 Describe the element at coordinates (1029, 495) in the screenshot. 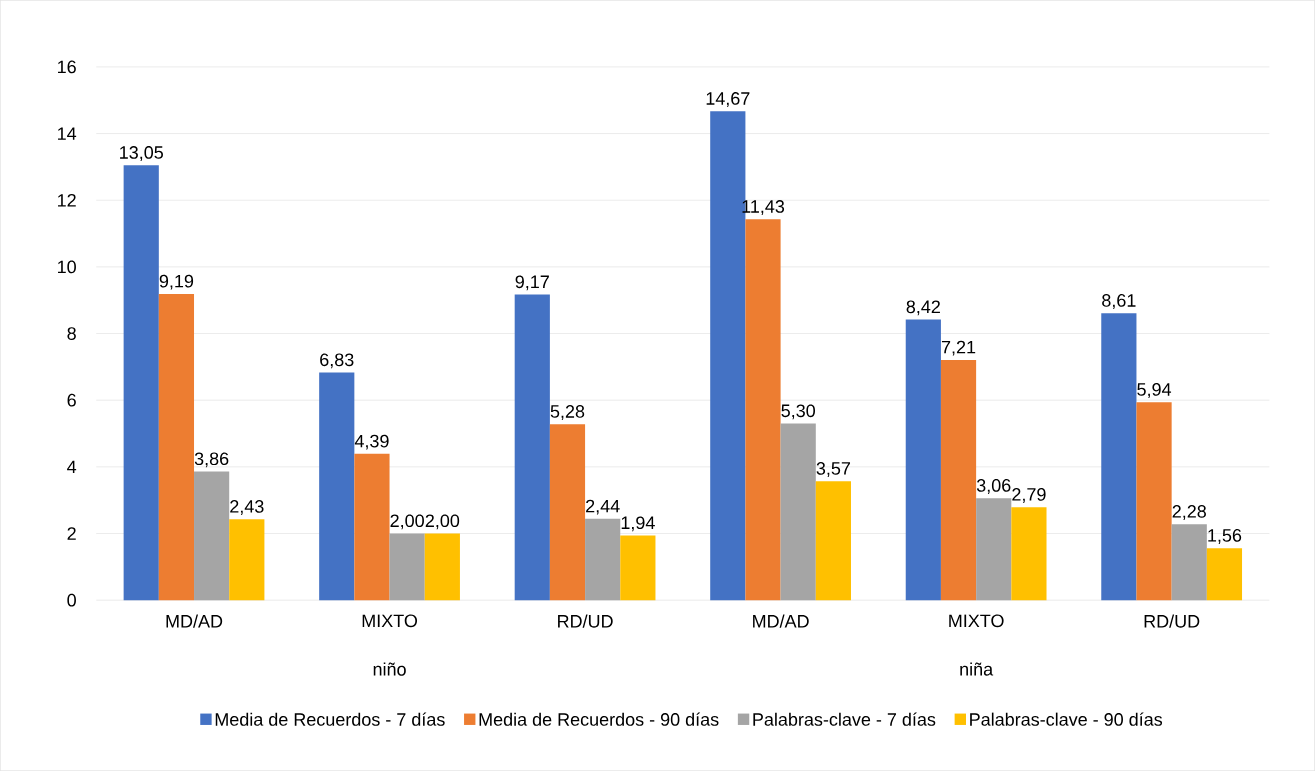

I see `data-label: 2,79` at that location.